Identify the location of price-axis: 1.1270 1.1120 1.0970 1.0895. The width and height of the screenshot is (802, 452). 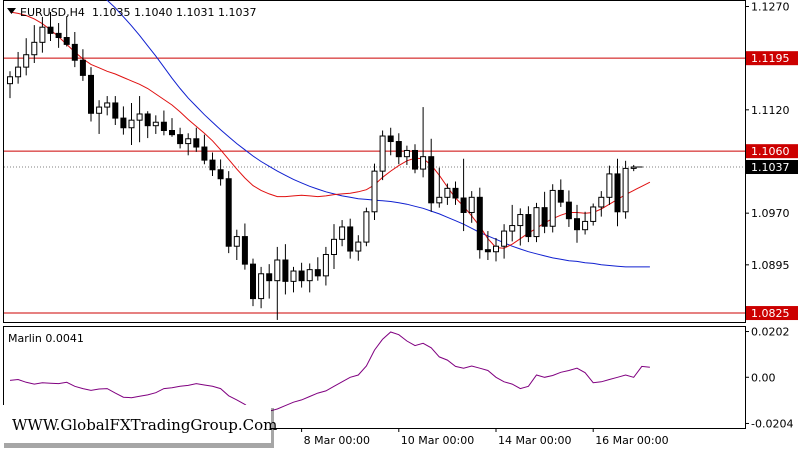
(767, 136).